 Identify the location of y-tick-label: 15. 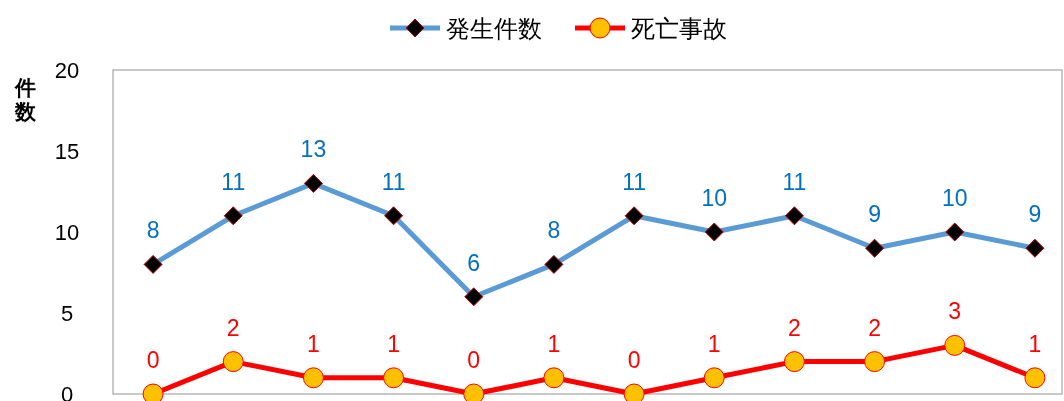
(67, 151).